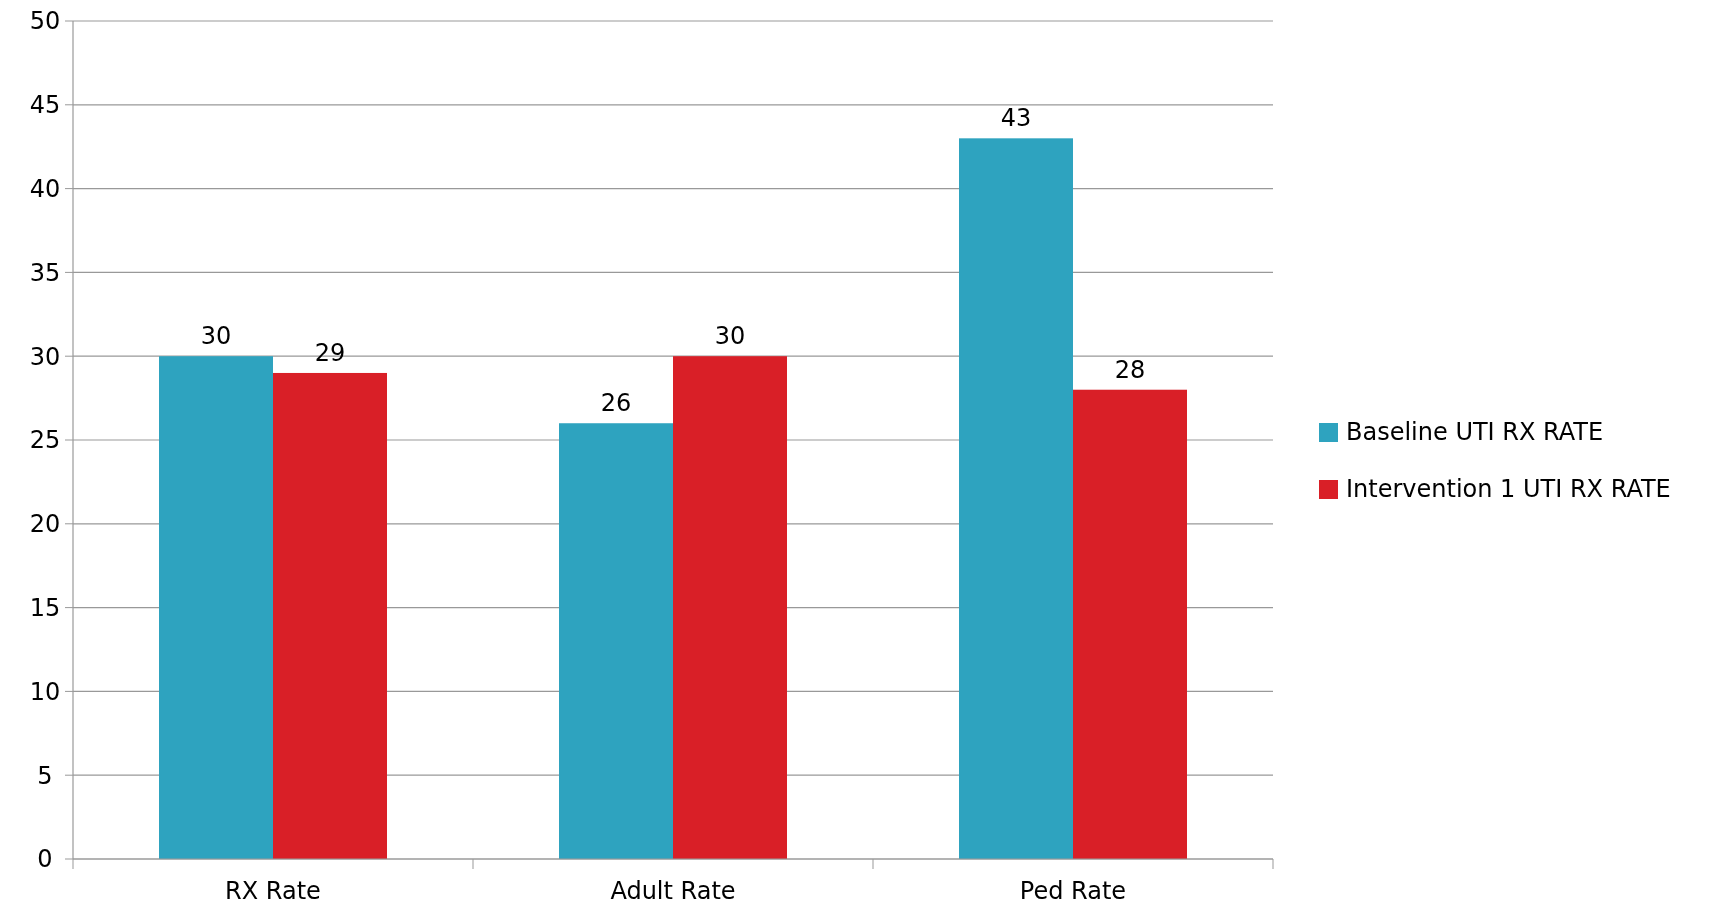 The image size is (1715, 916). Describe the element at coordinates (45, 356) in the screenshot. I see `y-tick-label: 30` at that location.